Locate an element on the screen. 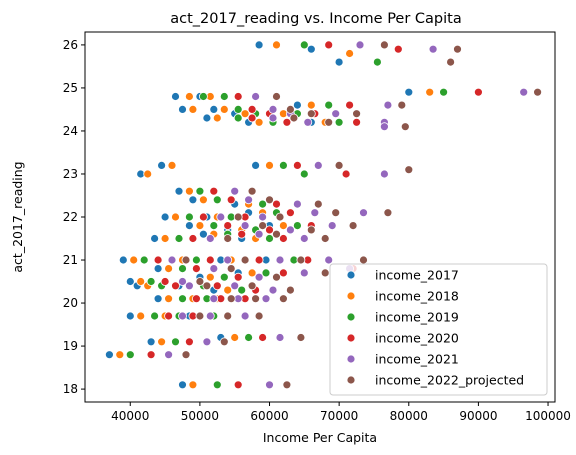 This screenshot has height=455, width=576. x-tick-label: 90000 is located at coordinates (478, 416).